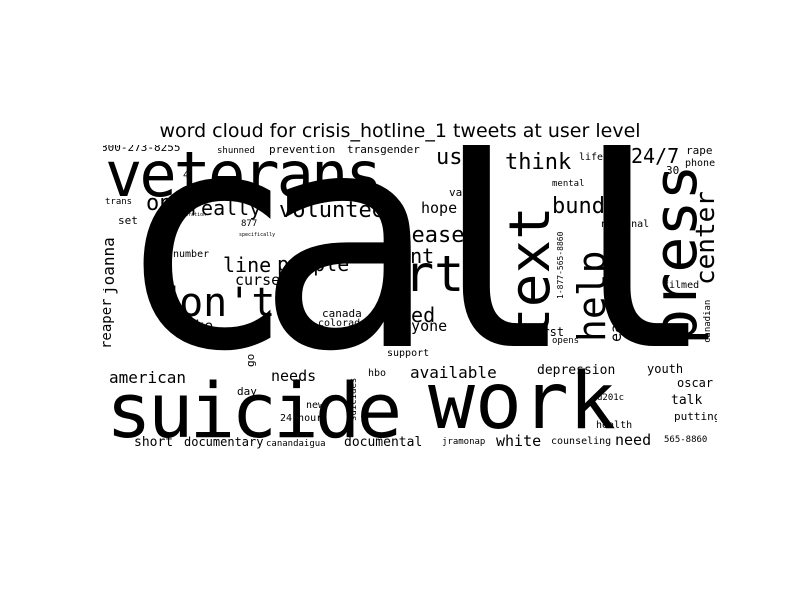 Image resolution: width=800 pixels, height=600 pixels. What do you see at coordinates (581, 441) in the screenshot?
I see `word-counseling: counseling` at bounding box center [581, 441].